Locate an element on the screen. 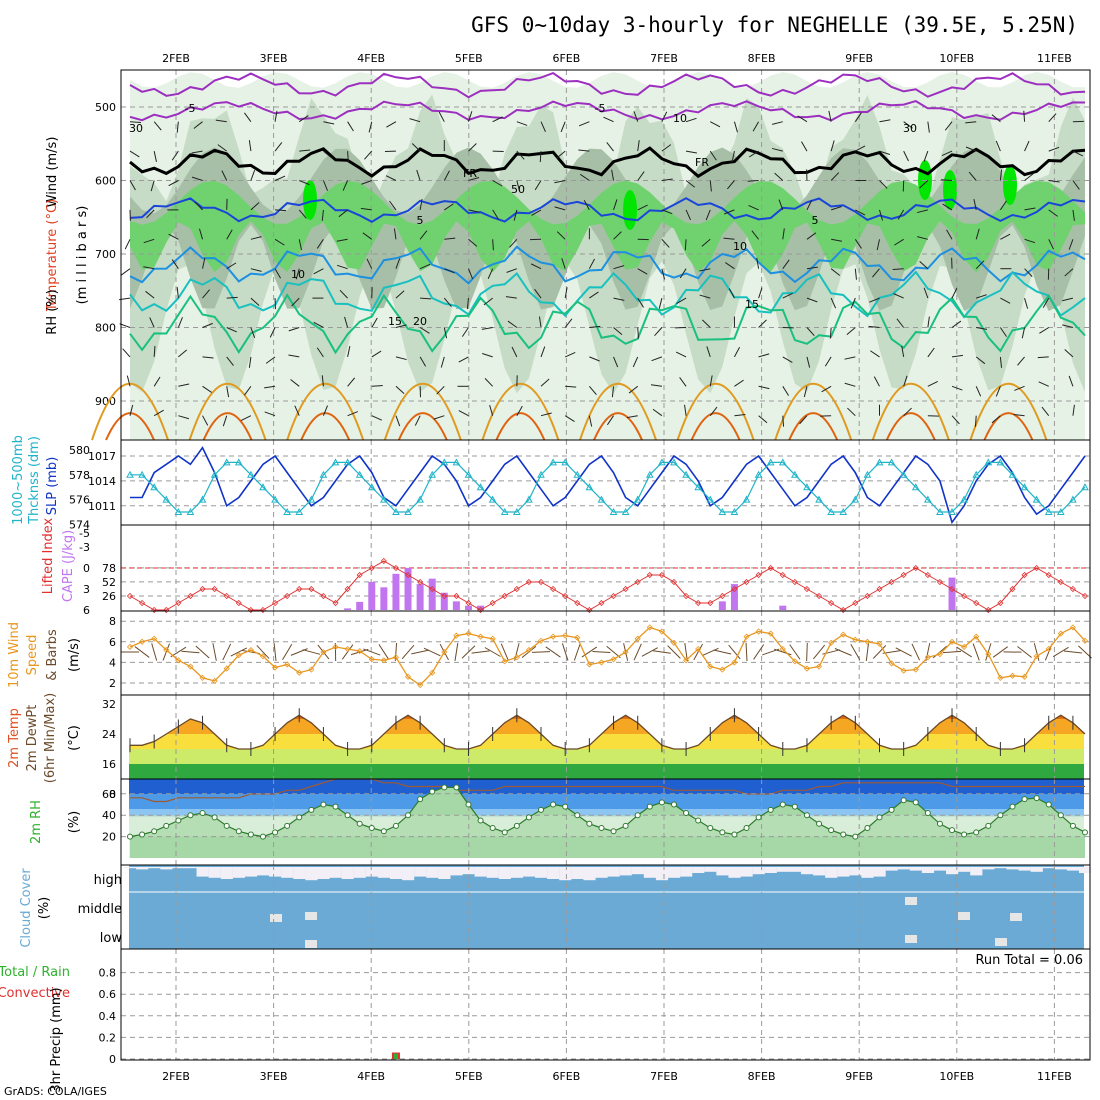  thickness-ytick: 574 is located at coordinates (79, 524).